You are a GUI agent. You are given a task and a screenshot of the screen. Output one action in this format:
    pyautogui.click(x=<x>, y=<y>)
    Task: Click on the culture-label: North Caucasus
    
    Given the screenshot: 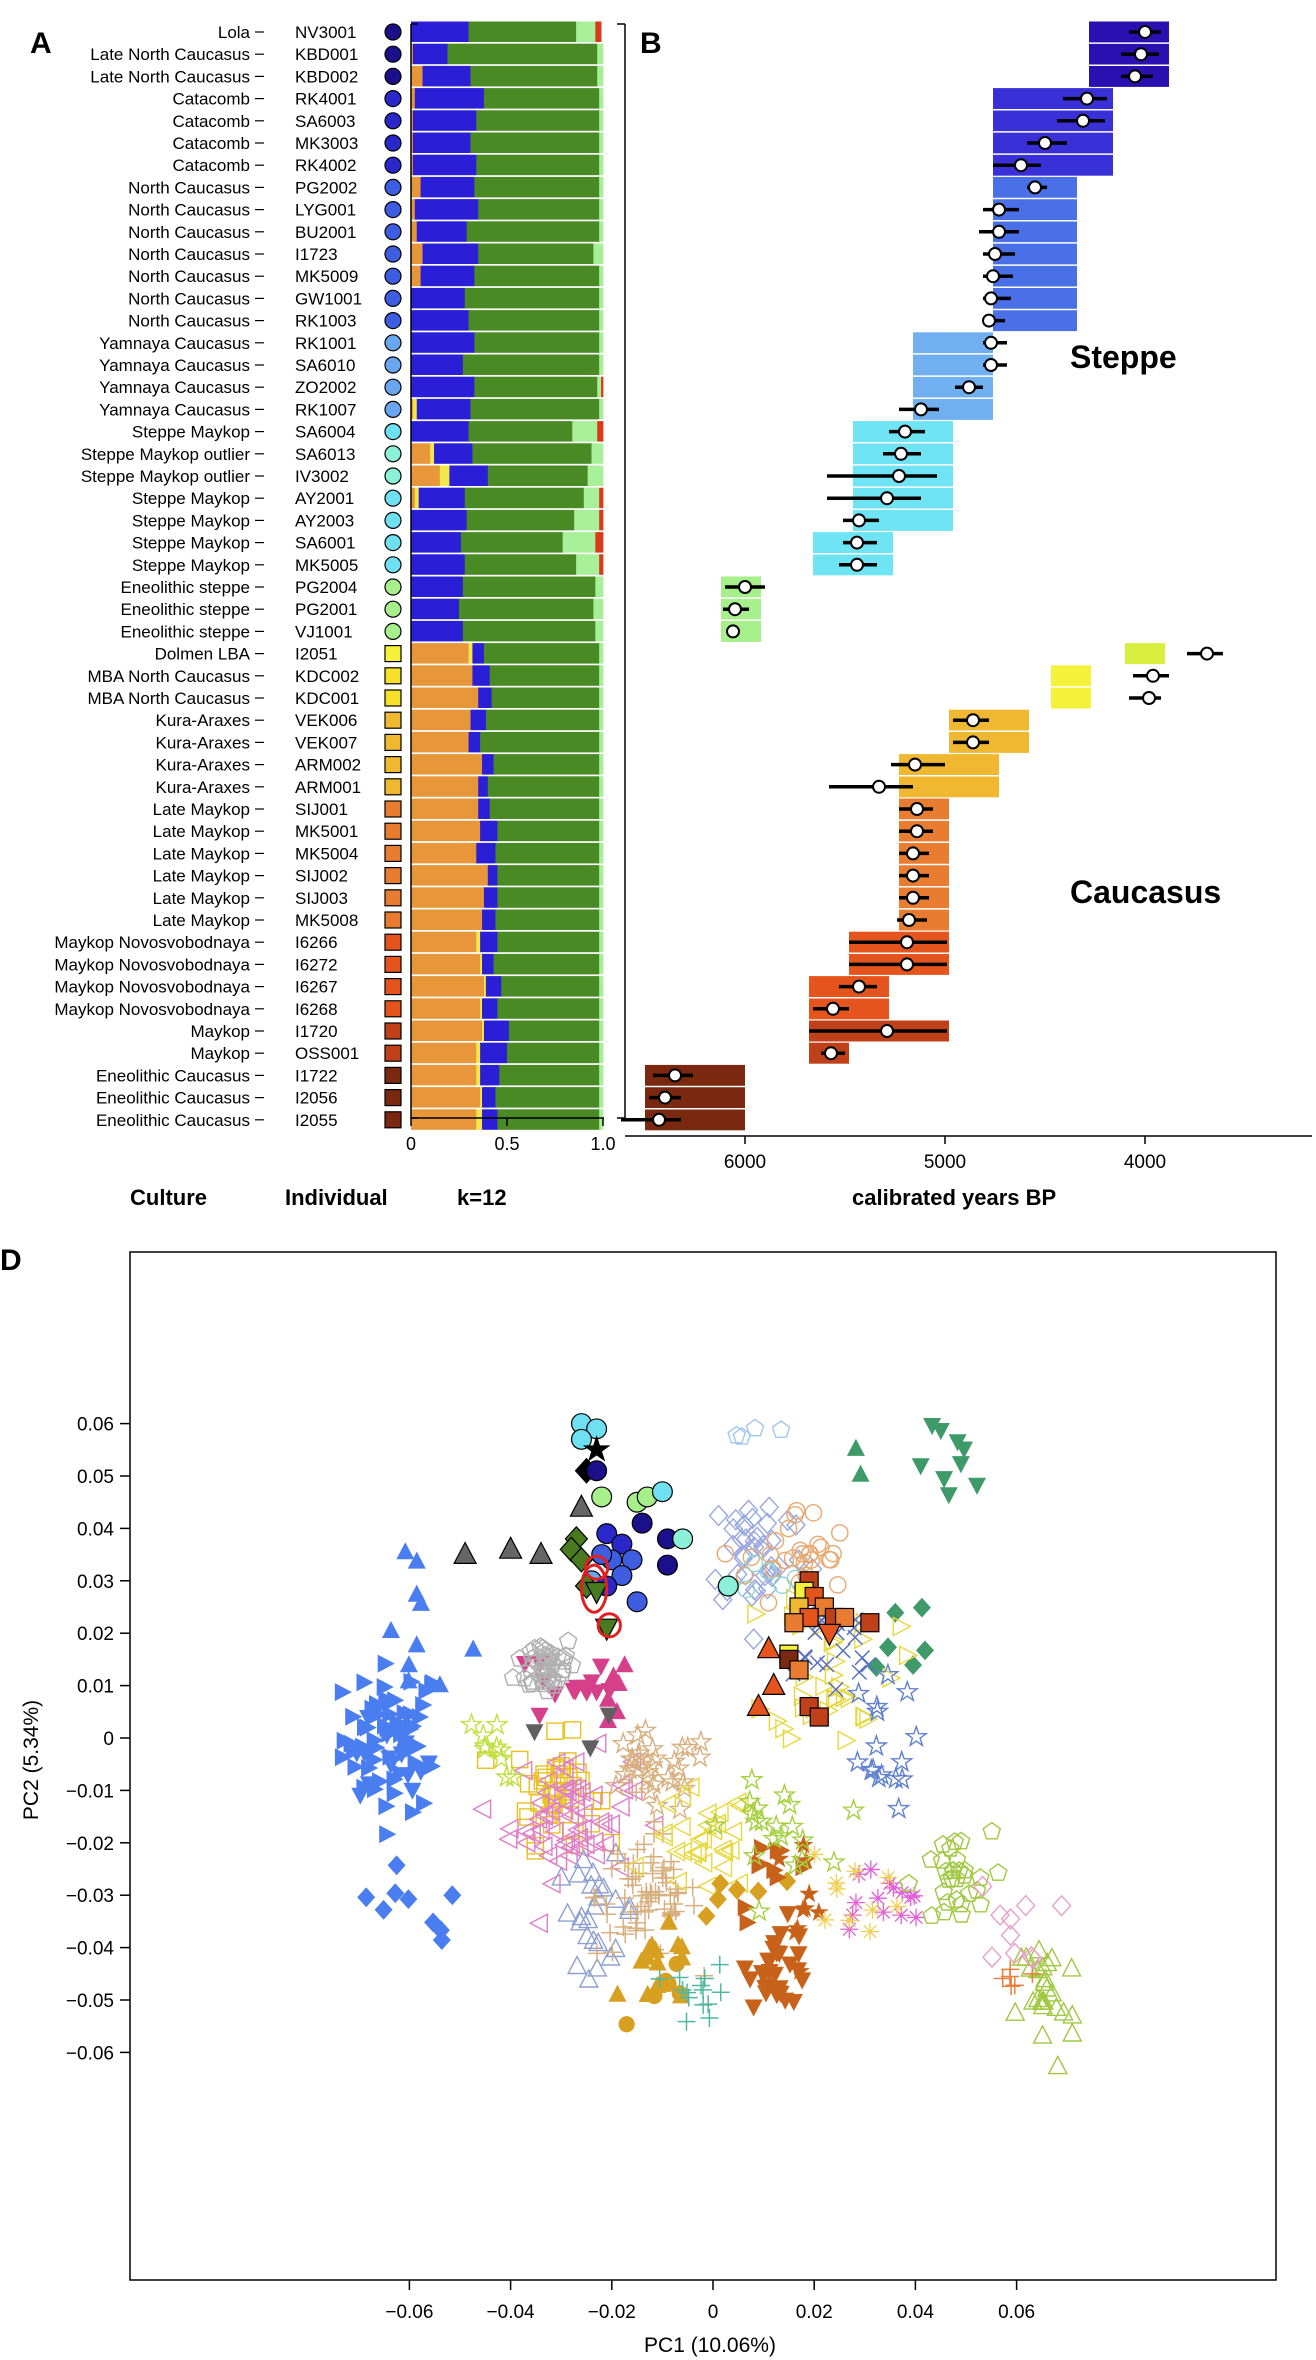 What is the action you would take?
    pyautogui.click(x=189, y=210)
    